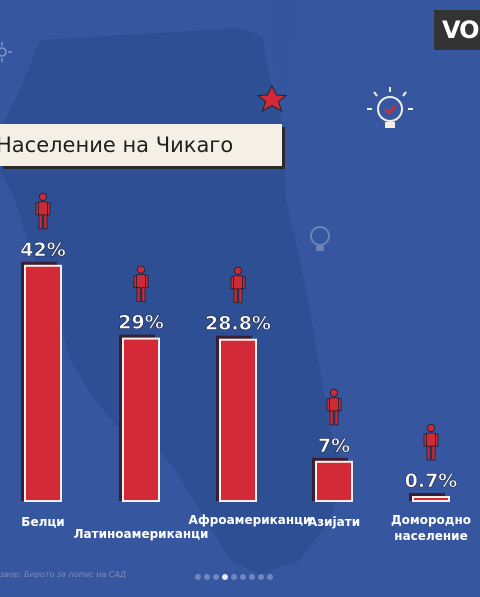  I want to click on value-label: 0.7%, so click(431, 481).